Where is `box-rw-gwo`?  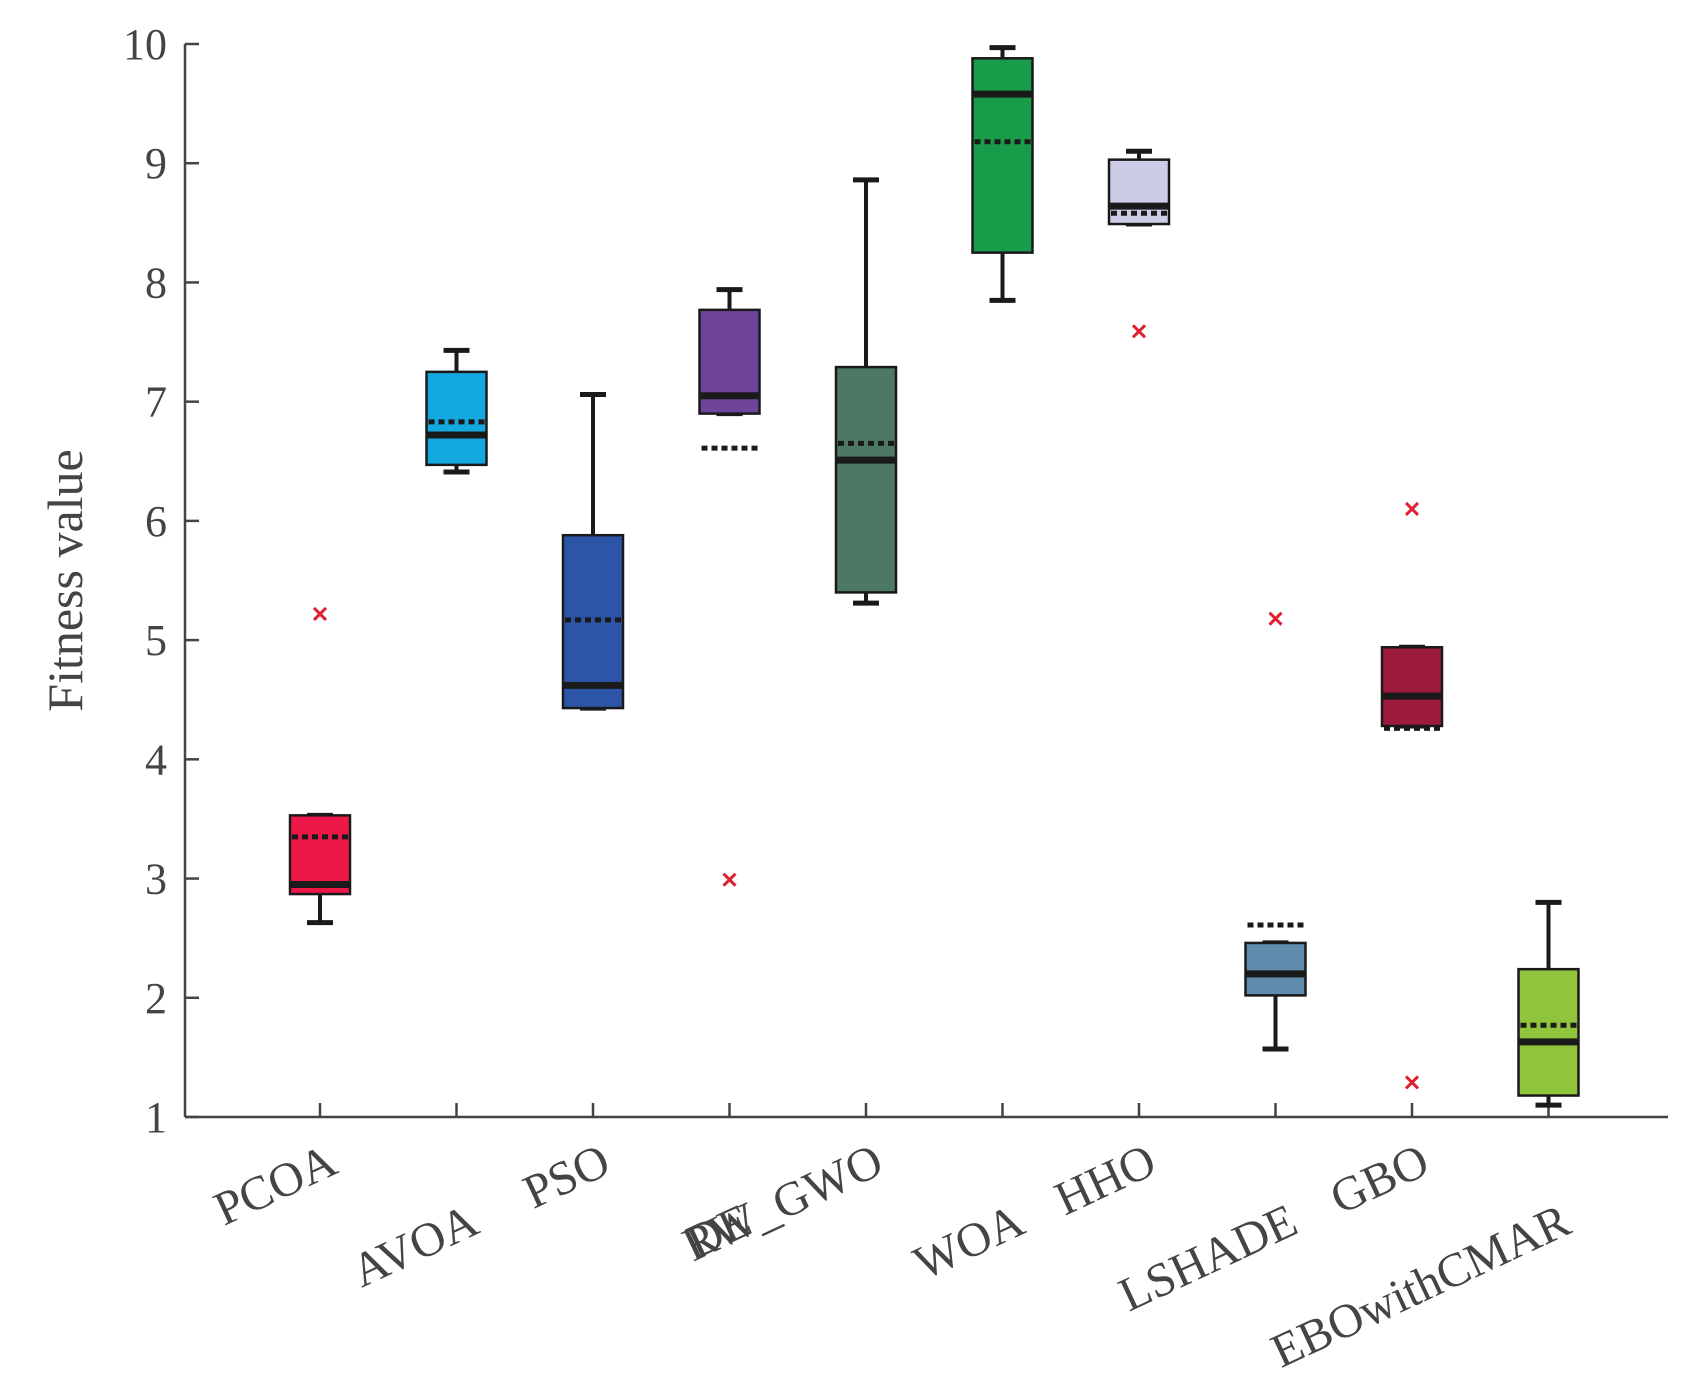
box-rw-gwo is located at coordinates (866, 391).